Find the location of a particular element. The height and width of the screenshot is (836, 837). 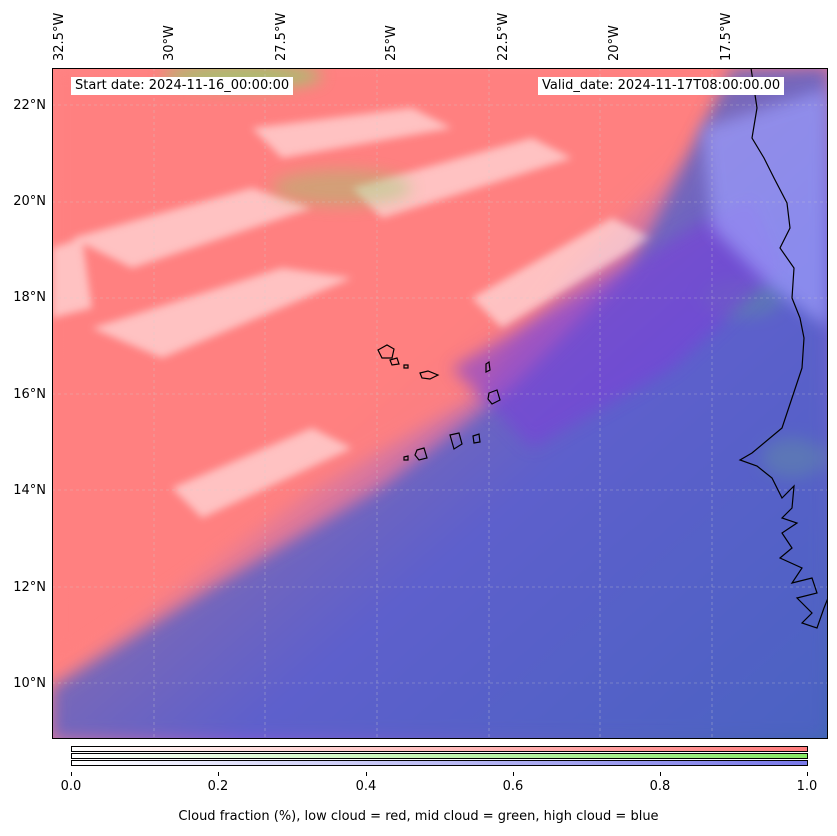

lon-label-17-5w: 17.5°W is located at coordinates (726, 36).